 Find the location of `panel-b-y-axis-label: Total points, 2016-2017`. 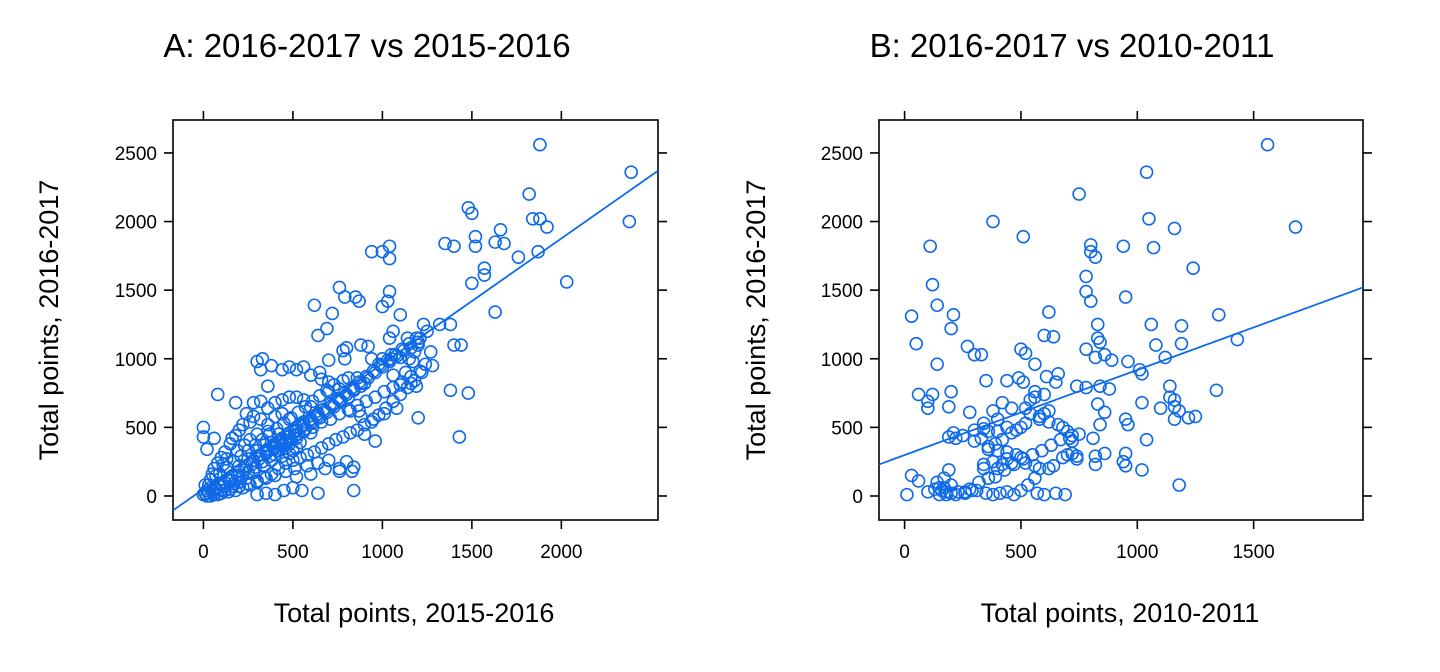

panel-b-y-axis-label: Total points, 2016-2017 is located at coordinates (756, 320).